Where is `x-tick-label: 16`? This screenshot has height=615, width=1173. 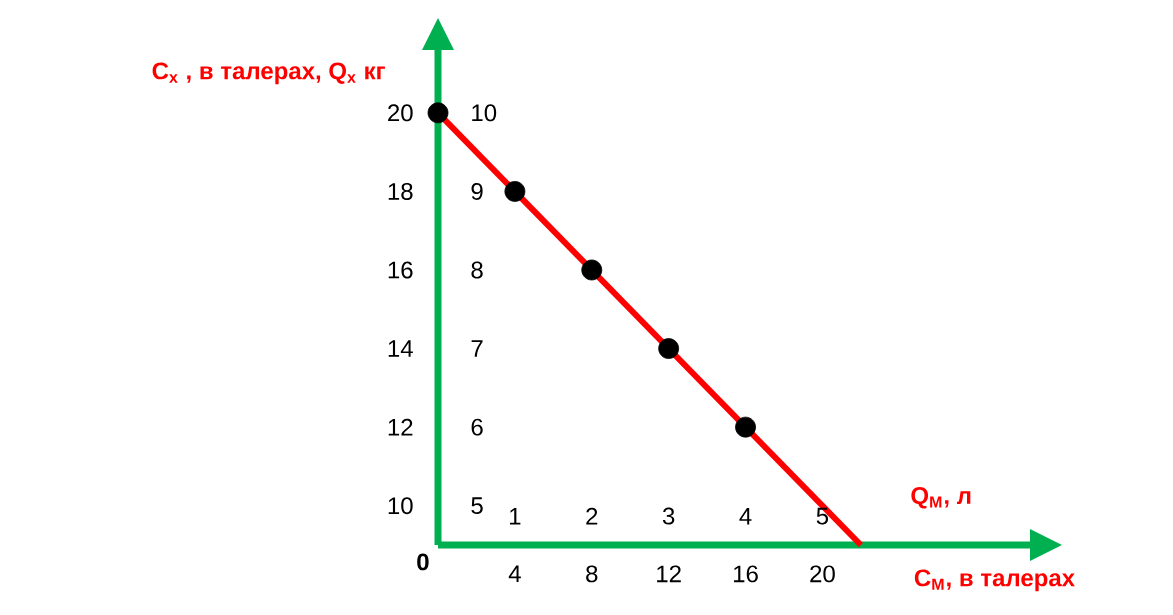 x-tick-label: 16 is located at coordinates (746, 574).